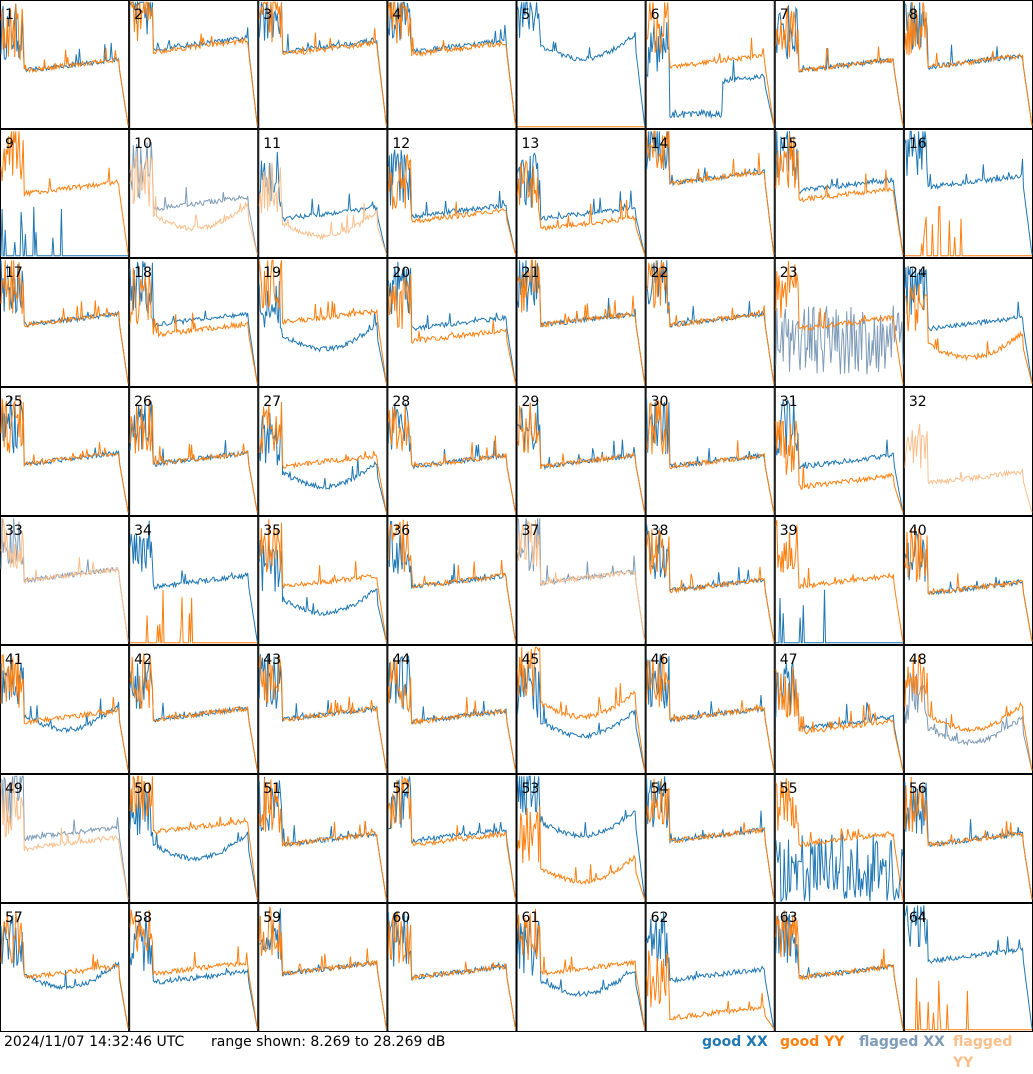 This screenshot has width=1033, height=1074. What do you see at coordinates (531, 402) in the screenshot?
I see `tile-label: 29` at bounding box center [531, 402].